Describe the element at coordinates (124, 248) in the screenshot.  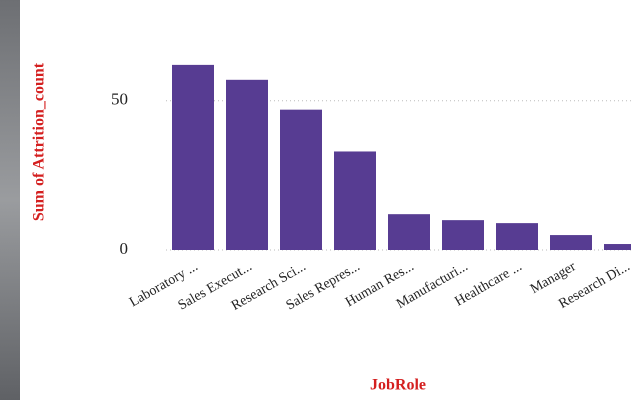
I see `y-tick-label: 0` at that location.